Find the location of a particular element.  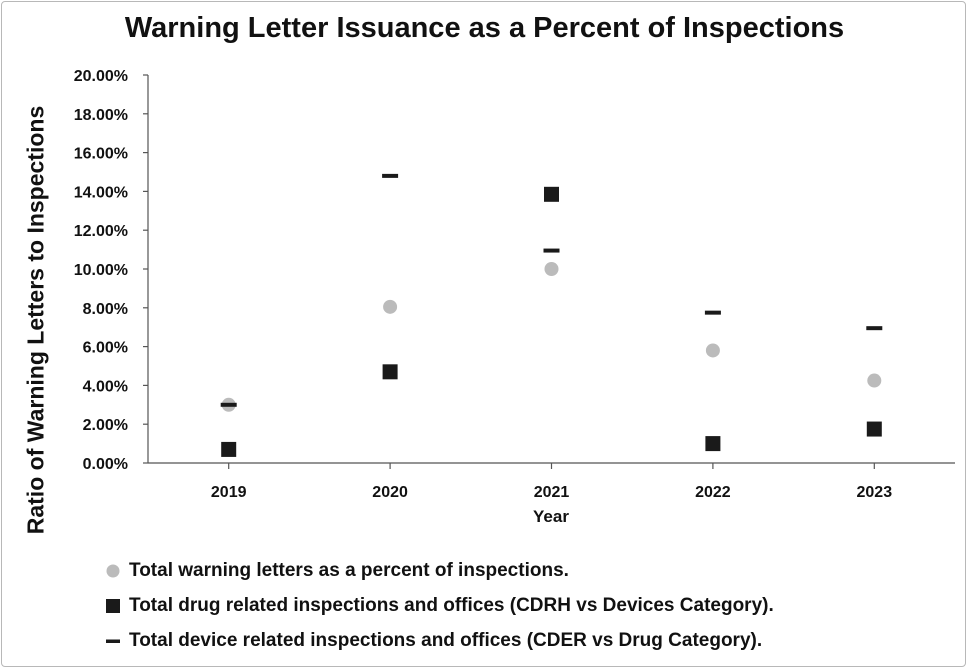

y-tick-label: 10.00% is located at coordinates (101, 270).